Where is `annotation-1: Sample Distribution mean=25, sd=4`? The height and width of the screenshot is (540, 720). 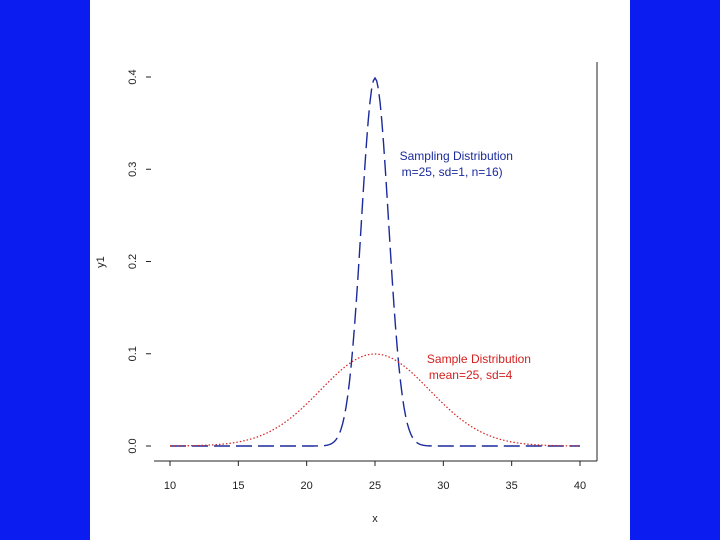
annotation-1: Sample Distribution mean=25, sd=4 is located at coordinates (479, 367).